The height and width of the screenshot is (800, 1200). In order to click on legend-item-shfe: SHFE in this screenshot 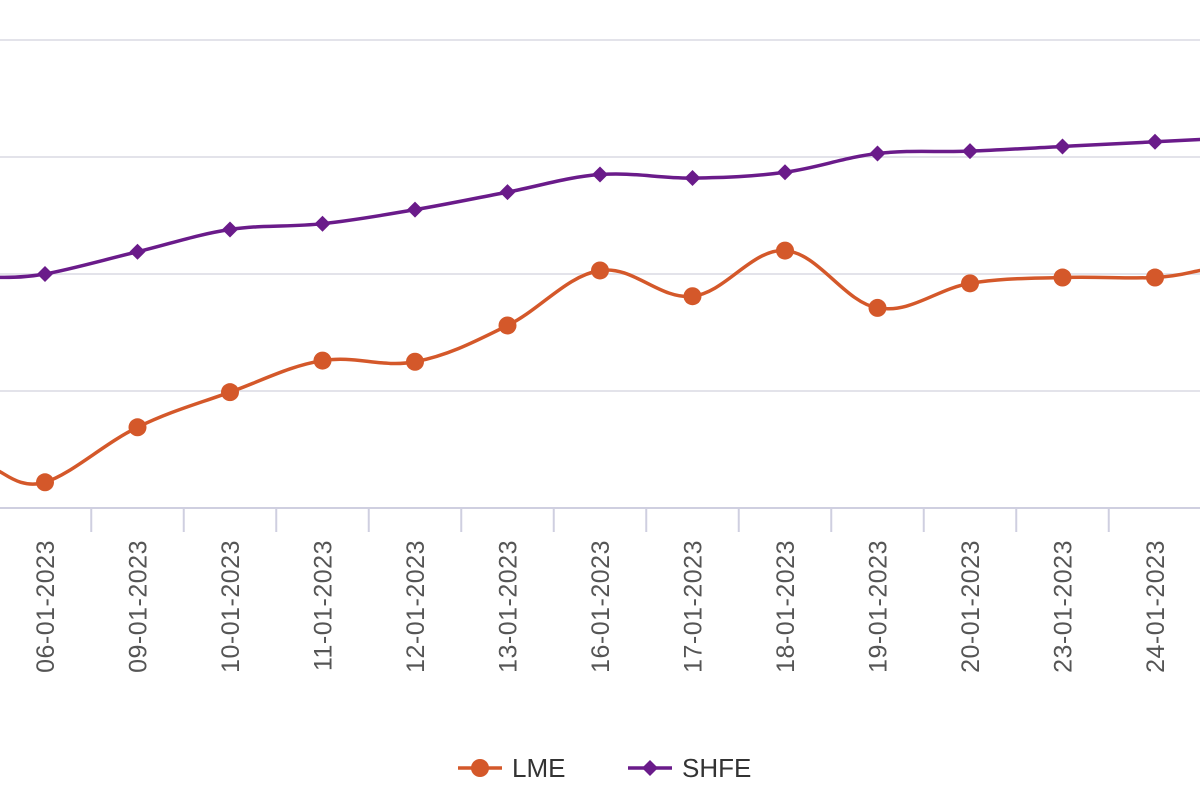, I will do `click(689, 768)`.